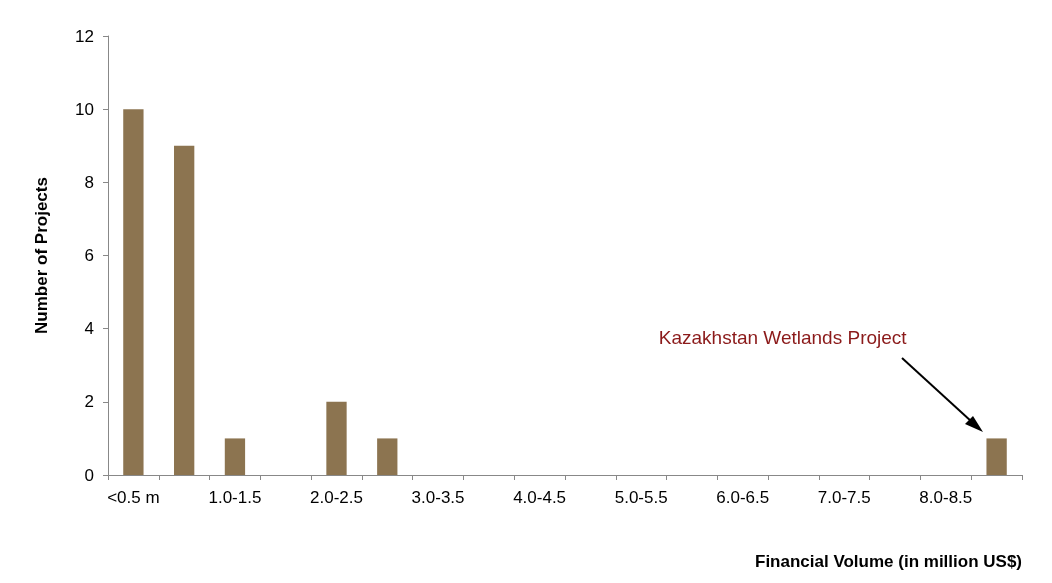 The height and width of the screenshot is (583, 1052). Describe the element at coordinates (336, 497) in the screenshot. I see `x-tick-label: 2.0-2.5` at that location.